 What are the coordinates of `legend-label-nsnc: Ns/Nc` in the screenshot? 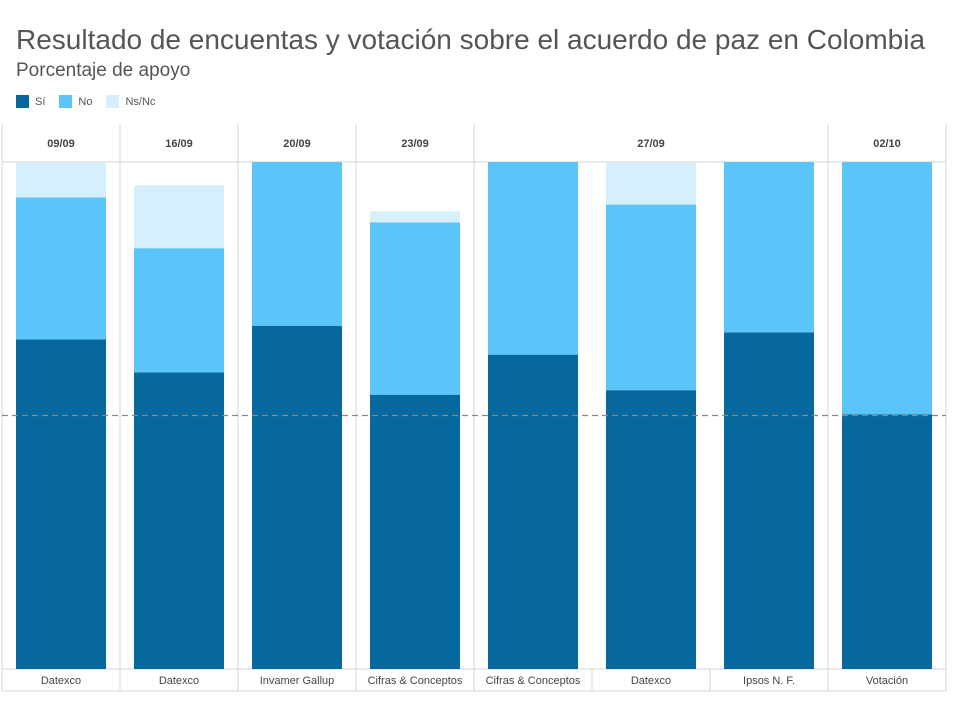 It's located at (140, 101).